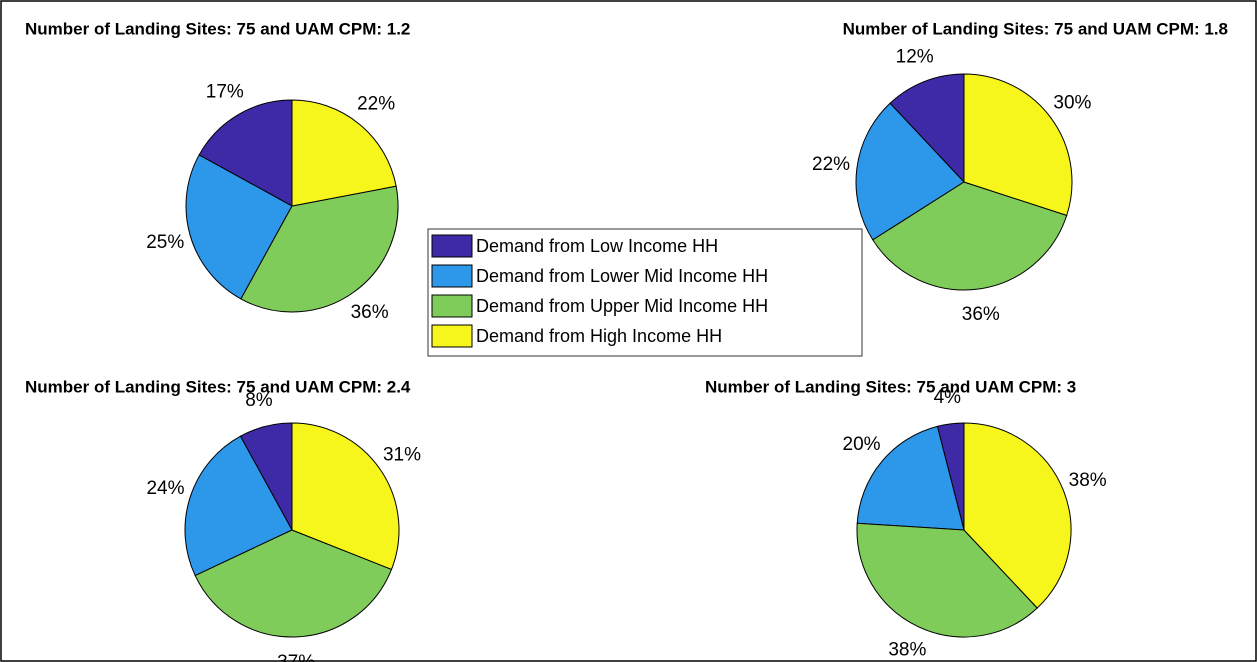 The width and height of the screenshot is (1257, 662). Describe the element at coordinates (225, 91) in the screenshot. I see `slice-label: 17%` at that location.